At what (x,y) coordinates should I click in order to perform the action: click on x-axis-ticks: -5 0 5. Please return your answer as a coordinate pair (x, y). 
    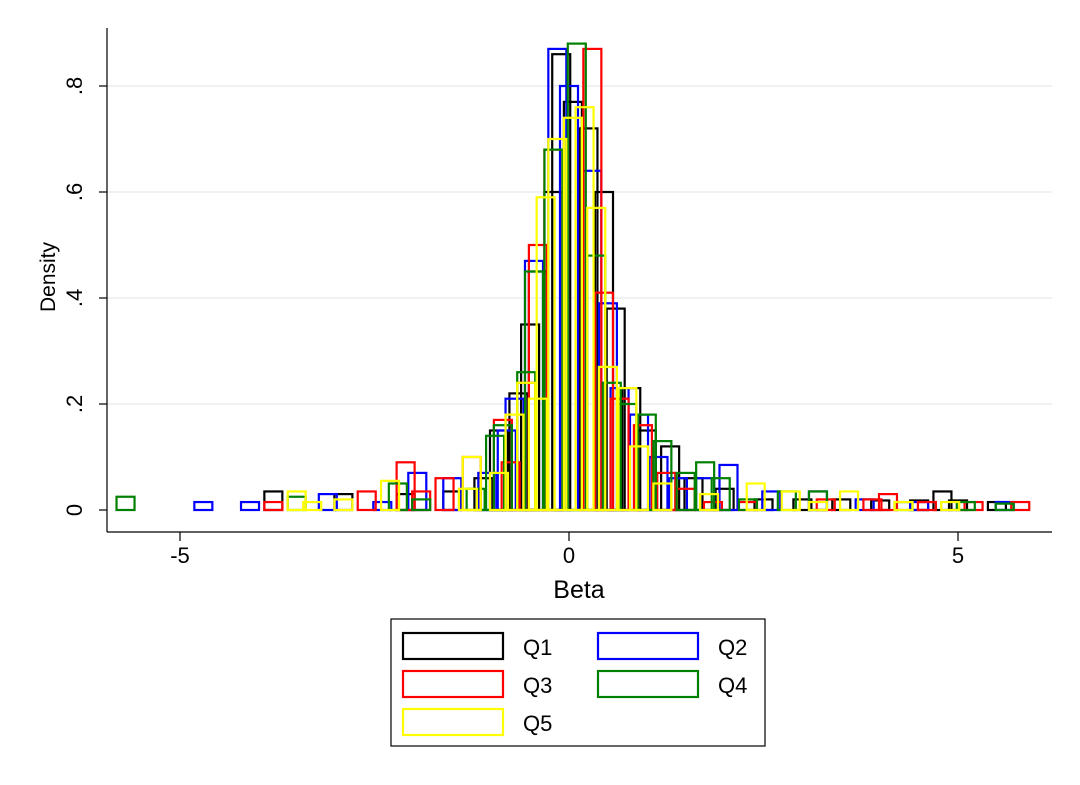
    Looking at the image, I should click on (567, 550).